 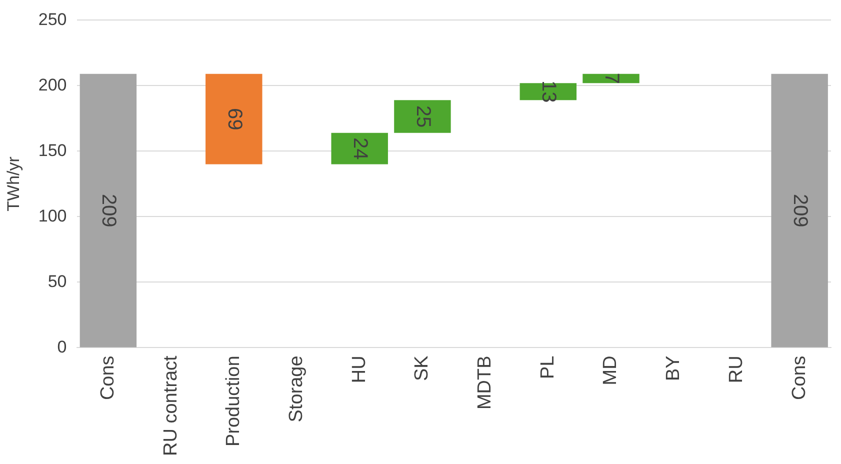 I want to click on y-tick-label: 250, so click(x=52, y=19).